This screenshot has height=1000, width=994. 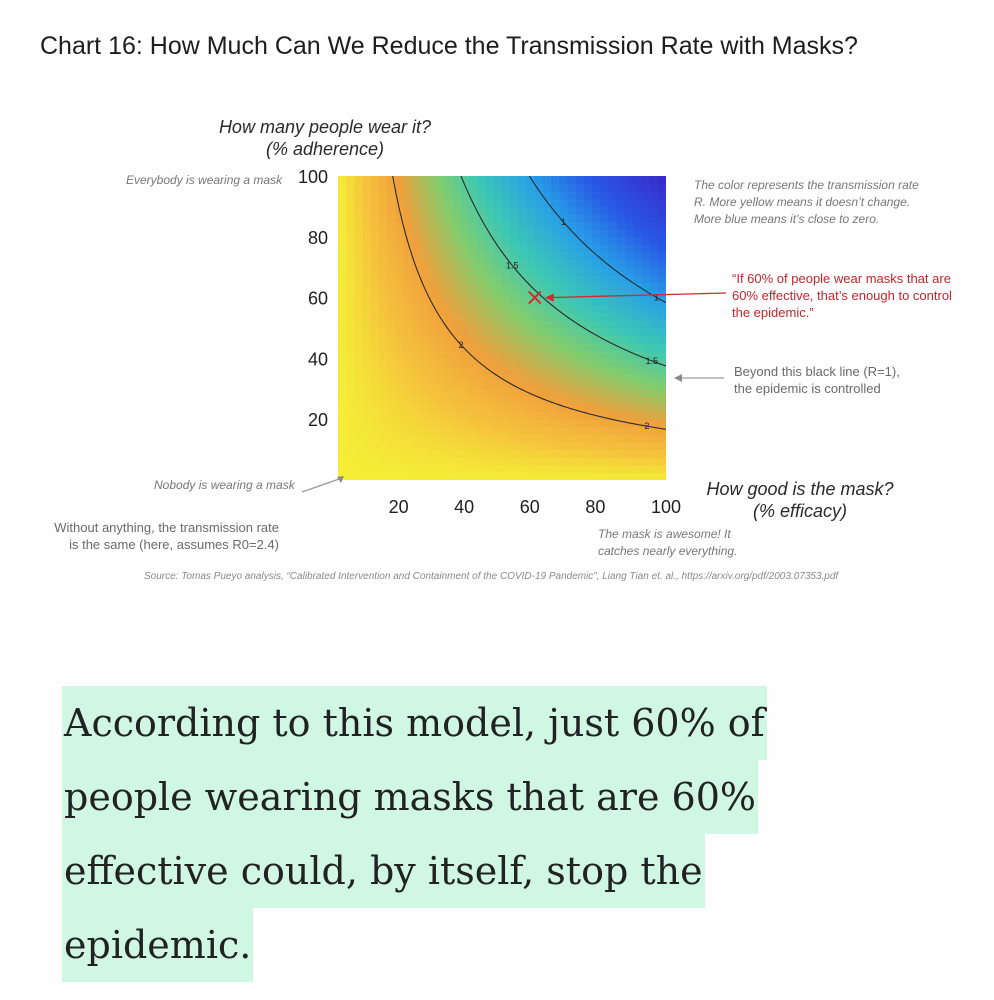 I want to click on note-without-line1: Without anything, the transmission rate, so click(x=166, y=527).